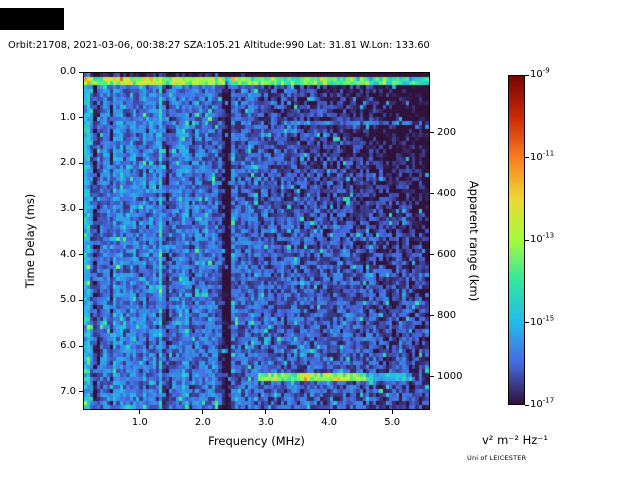 The image size is (640, 480). What do you see at coordinates (542, 403) in the screenshot?
I see `colorbar-tick-label: 10-17` at bounding box center [542, 403].